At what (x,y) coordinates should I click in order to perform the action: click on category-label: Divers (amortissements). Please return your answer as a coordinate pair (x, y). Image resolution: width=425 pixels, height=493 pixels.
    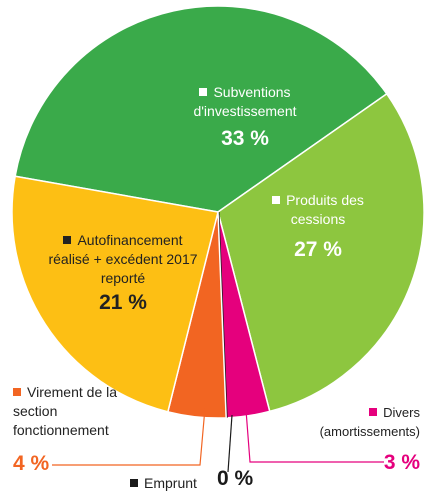
    Looking at the image, I should click on (369, 422).